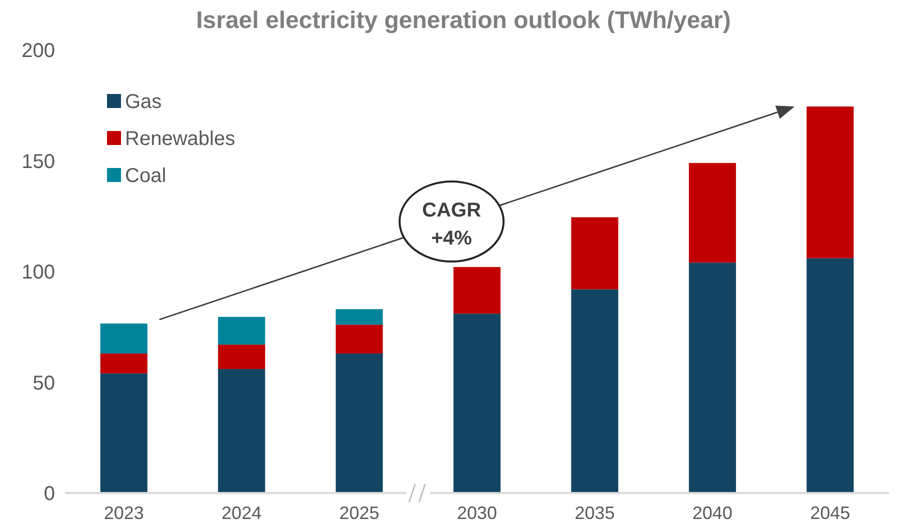 This screenshot has height=527, width=907. Describe the element at coordinates (180, 139) in the screenshot. I see `legend-label: Renewables` at that location.